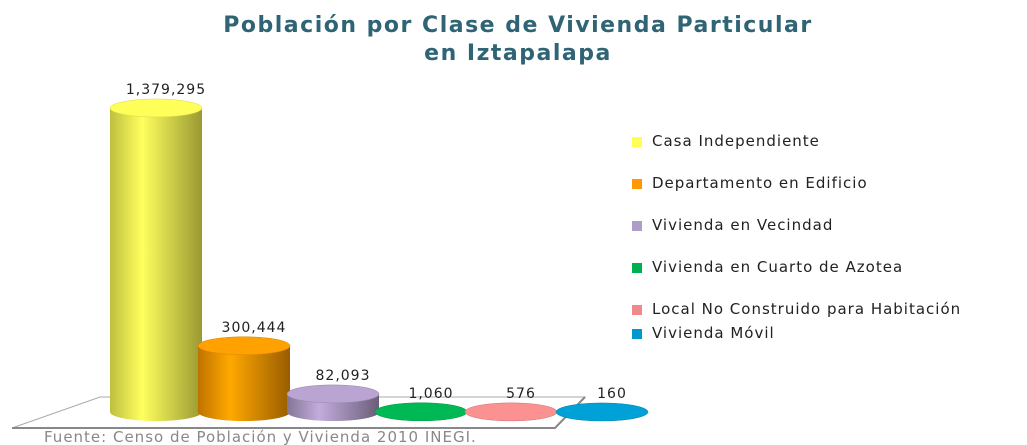 This screenshot has height=445, width=1027. I want to click on legend-label: Vivienda en Cuarto de Azotea, so click(778, 267).